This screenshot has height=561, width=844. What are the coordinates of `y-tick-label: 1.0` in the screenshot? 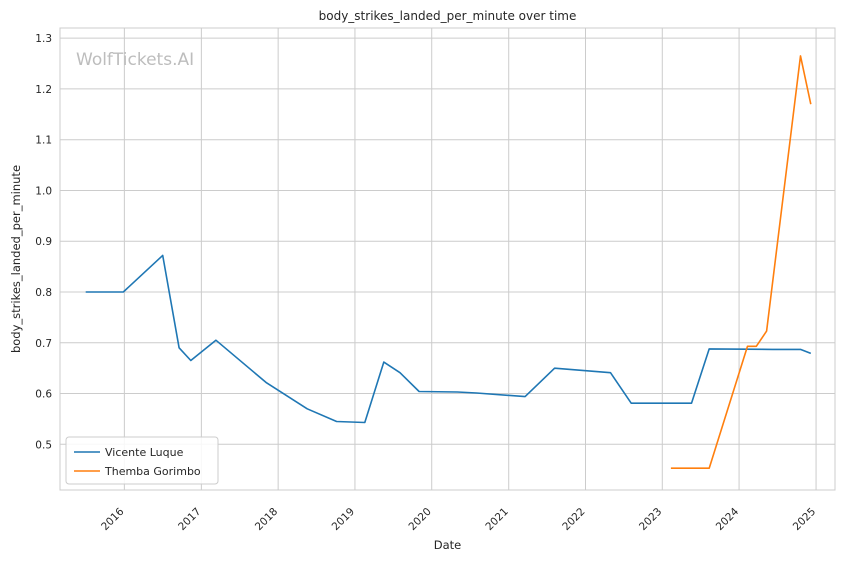 It's located at (43, 191).